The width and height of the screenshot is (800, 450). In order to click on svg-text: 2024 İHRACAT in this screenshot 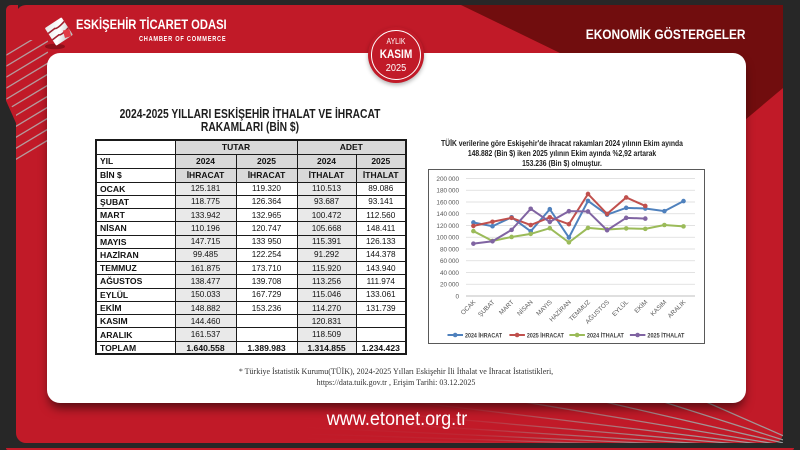, I will do `click(484, 335)`.